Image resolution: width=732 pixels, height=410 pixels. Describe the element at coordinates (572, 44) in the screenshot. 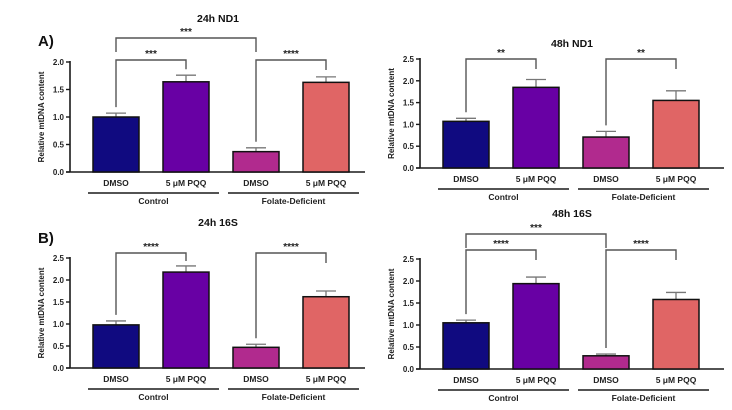

I see `chart-title: 48h ND1` at that location.